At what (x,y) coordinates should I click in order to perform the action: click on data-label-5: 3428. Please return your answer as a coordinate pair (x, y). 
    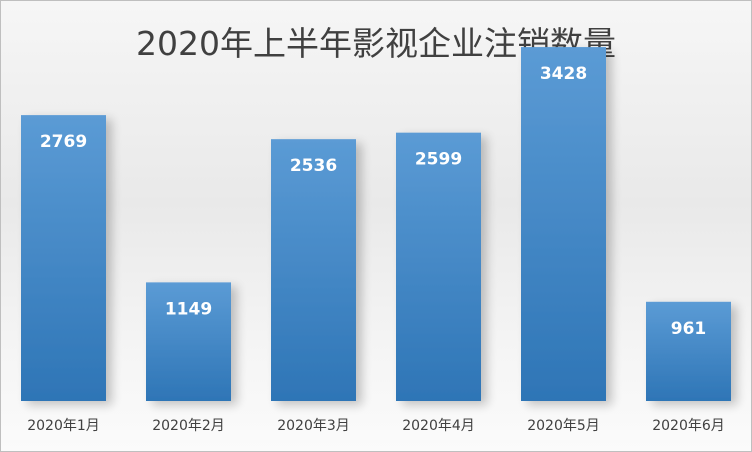
    Looking at the image, I should click on (563, 74).